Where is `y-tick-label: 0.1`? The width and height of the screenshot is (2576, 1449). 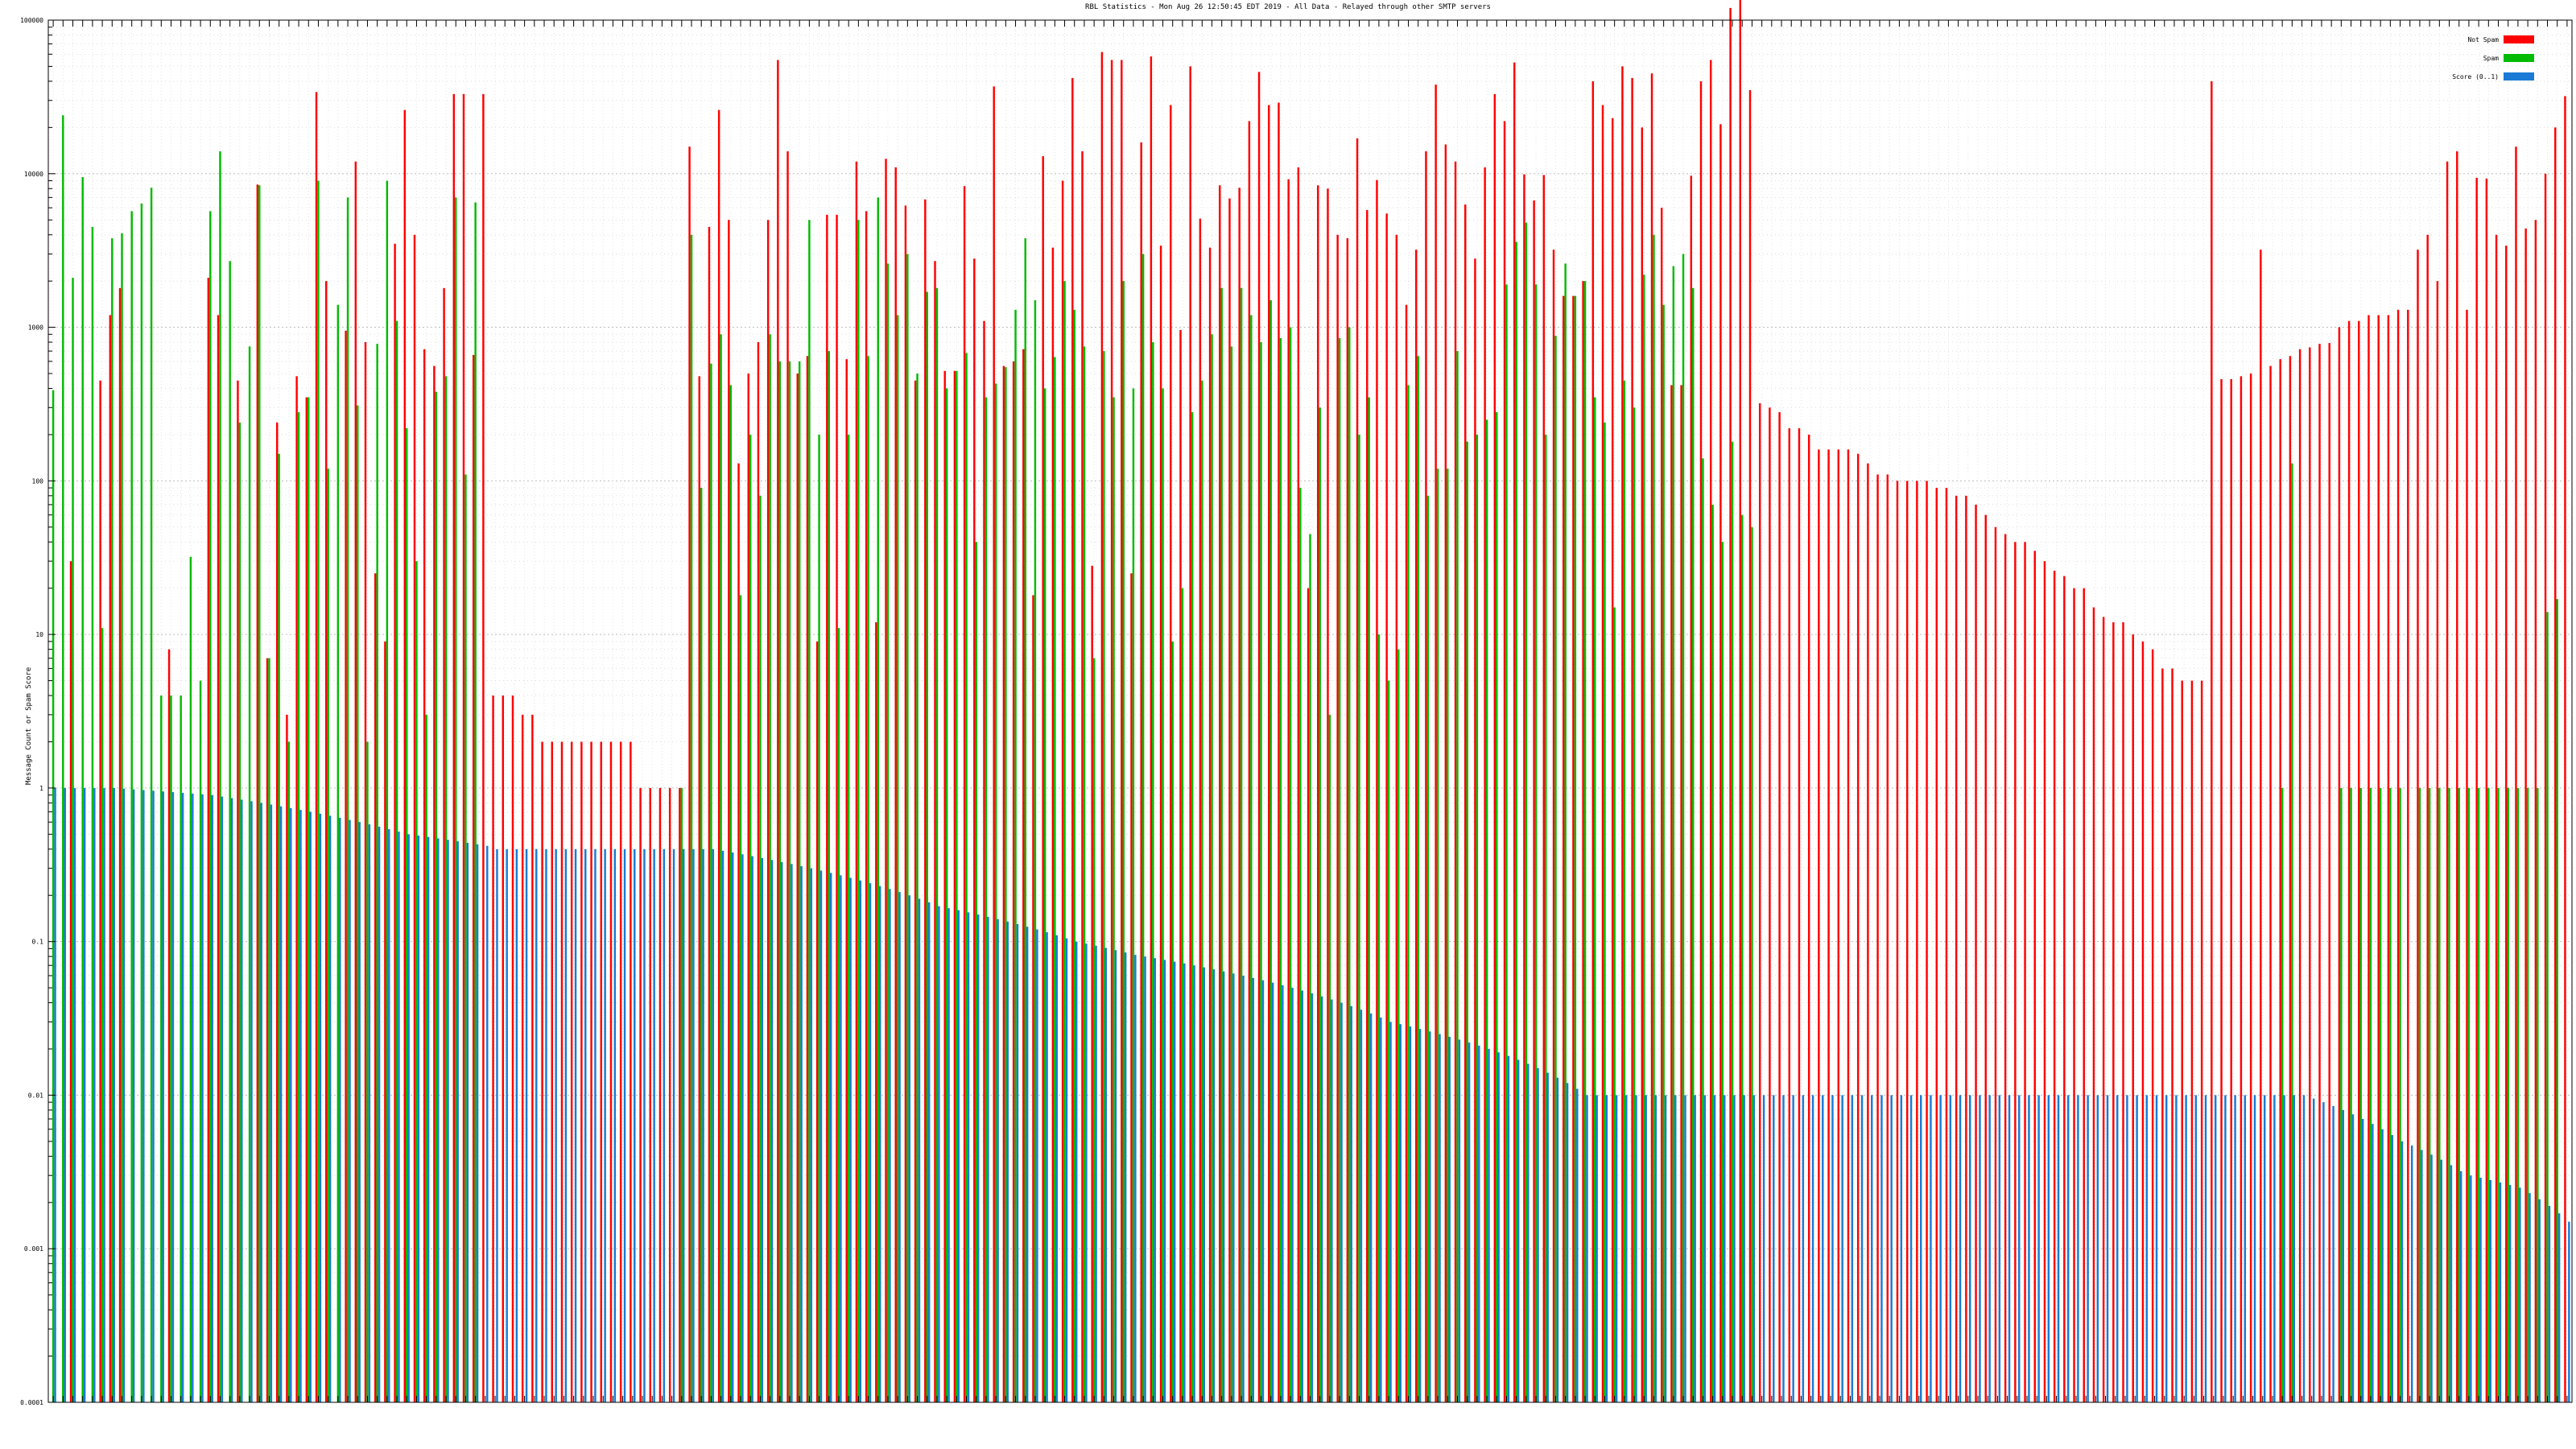
y-tick-label: 0.1 is located at coordinates (38, 942).